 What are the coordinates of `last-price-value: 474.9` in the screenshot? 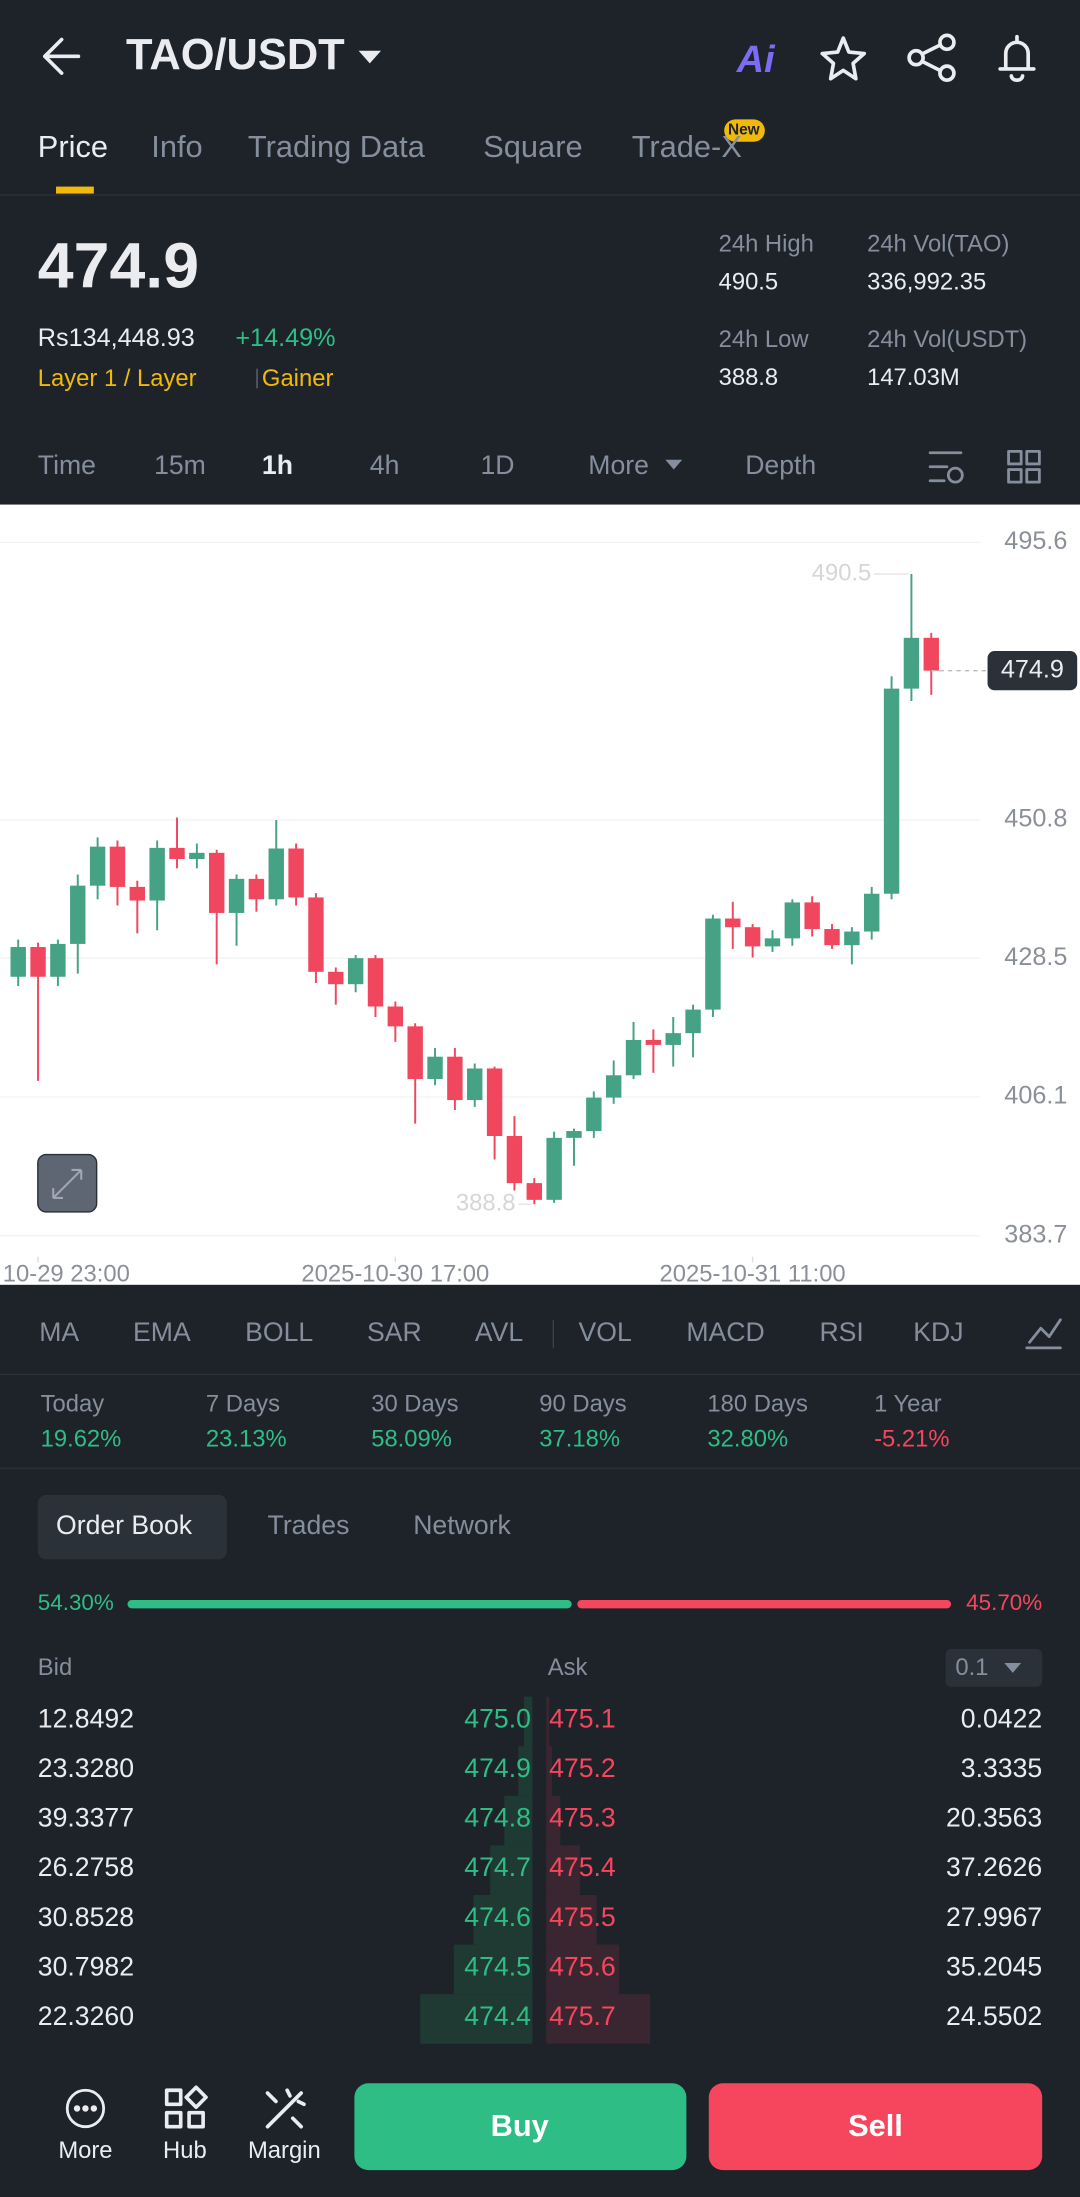 It's located at (1032, 669).